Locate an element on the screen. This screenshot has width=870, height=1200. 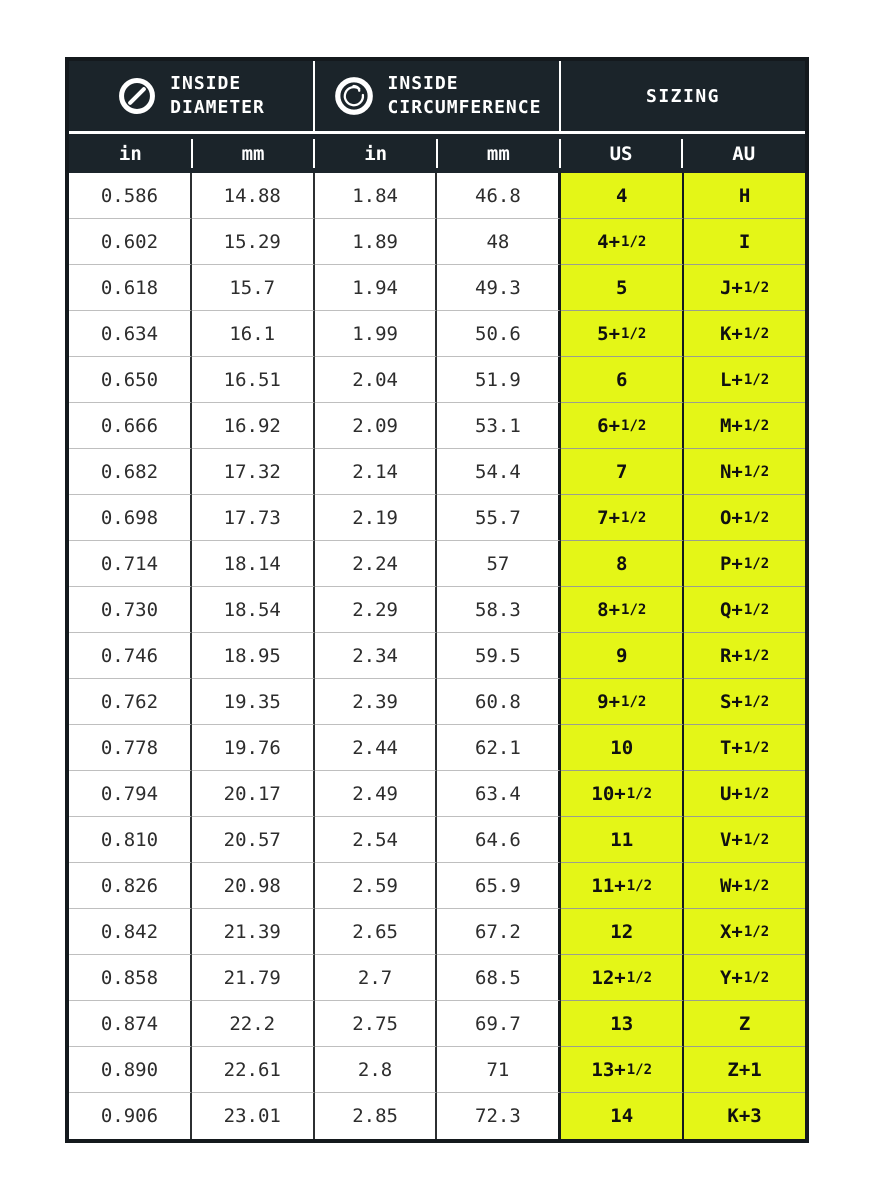
table-row: 0.858 21.79 2.7 68.5 12+ 1/2 Y+ 1/2 is located at coordinates (437, 978).